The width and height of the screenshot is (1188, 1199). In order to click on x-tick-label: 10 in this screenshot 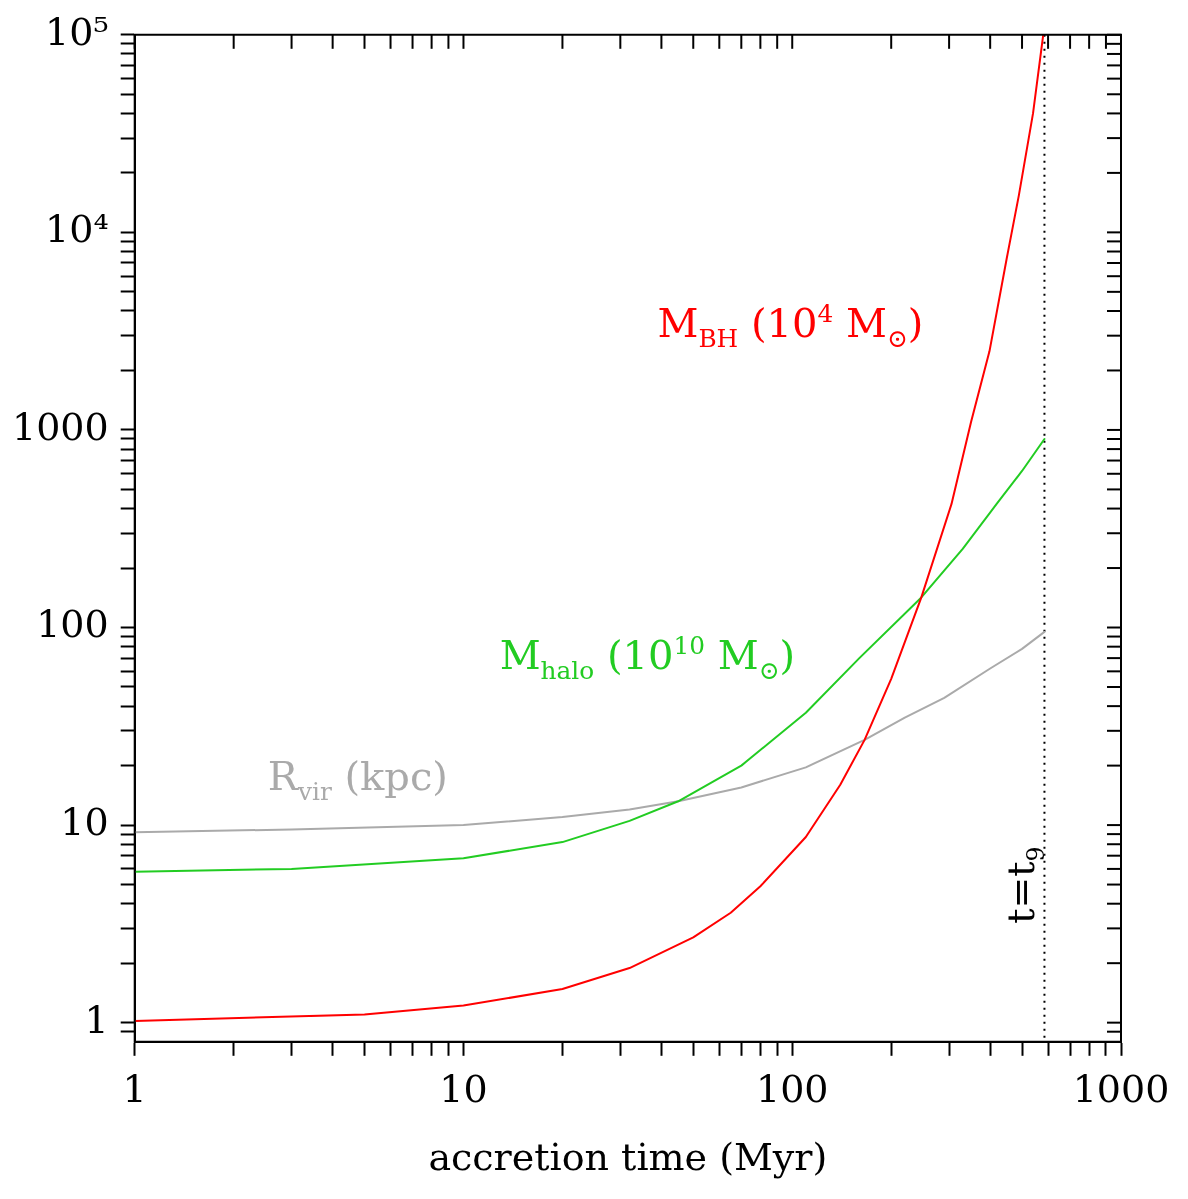, I will do `click(463, 1089)`.